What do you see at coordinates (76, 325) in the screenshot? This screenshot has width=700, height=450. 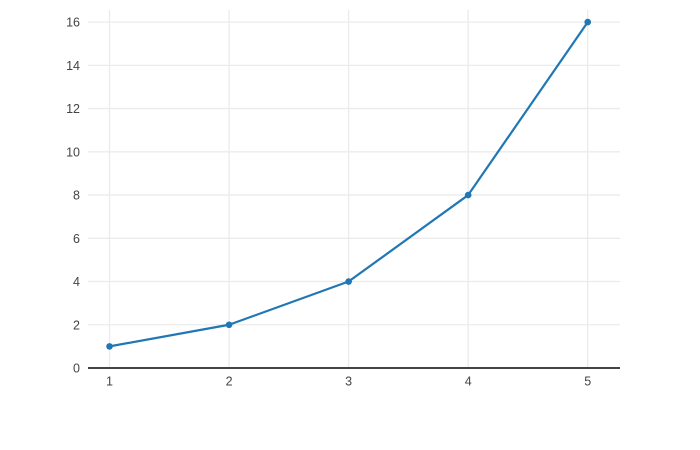 I see `y-tick-label: 2` at bounding box center [76, 325].